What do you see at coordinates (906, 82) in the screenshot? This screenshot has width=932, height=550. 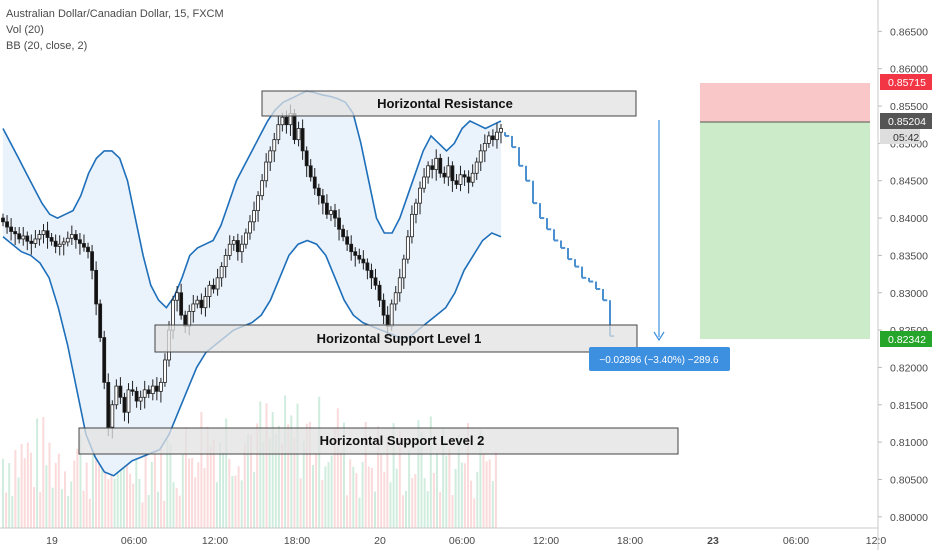 I see `stop-price-tag: 0.85715` at bounding box center [906, 82].